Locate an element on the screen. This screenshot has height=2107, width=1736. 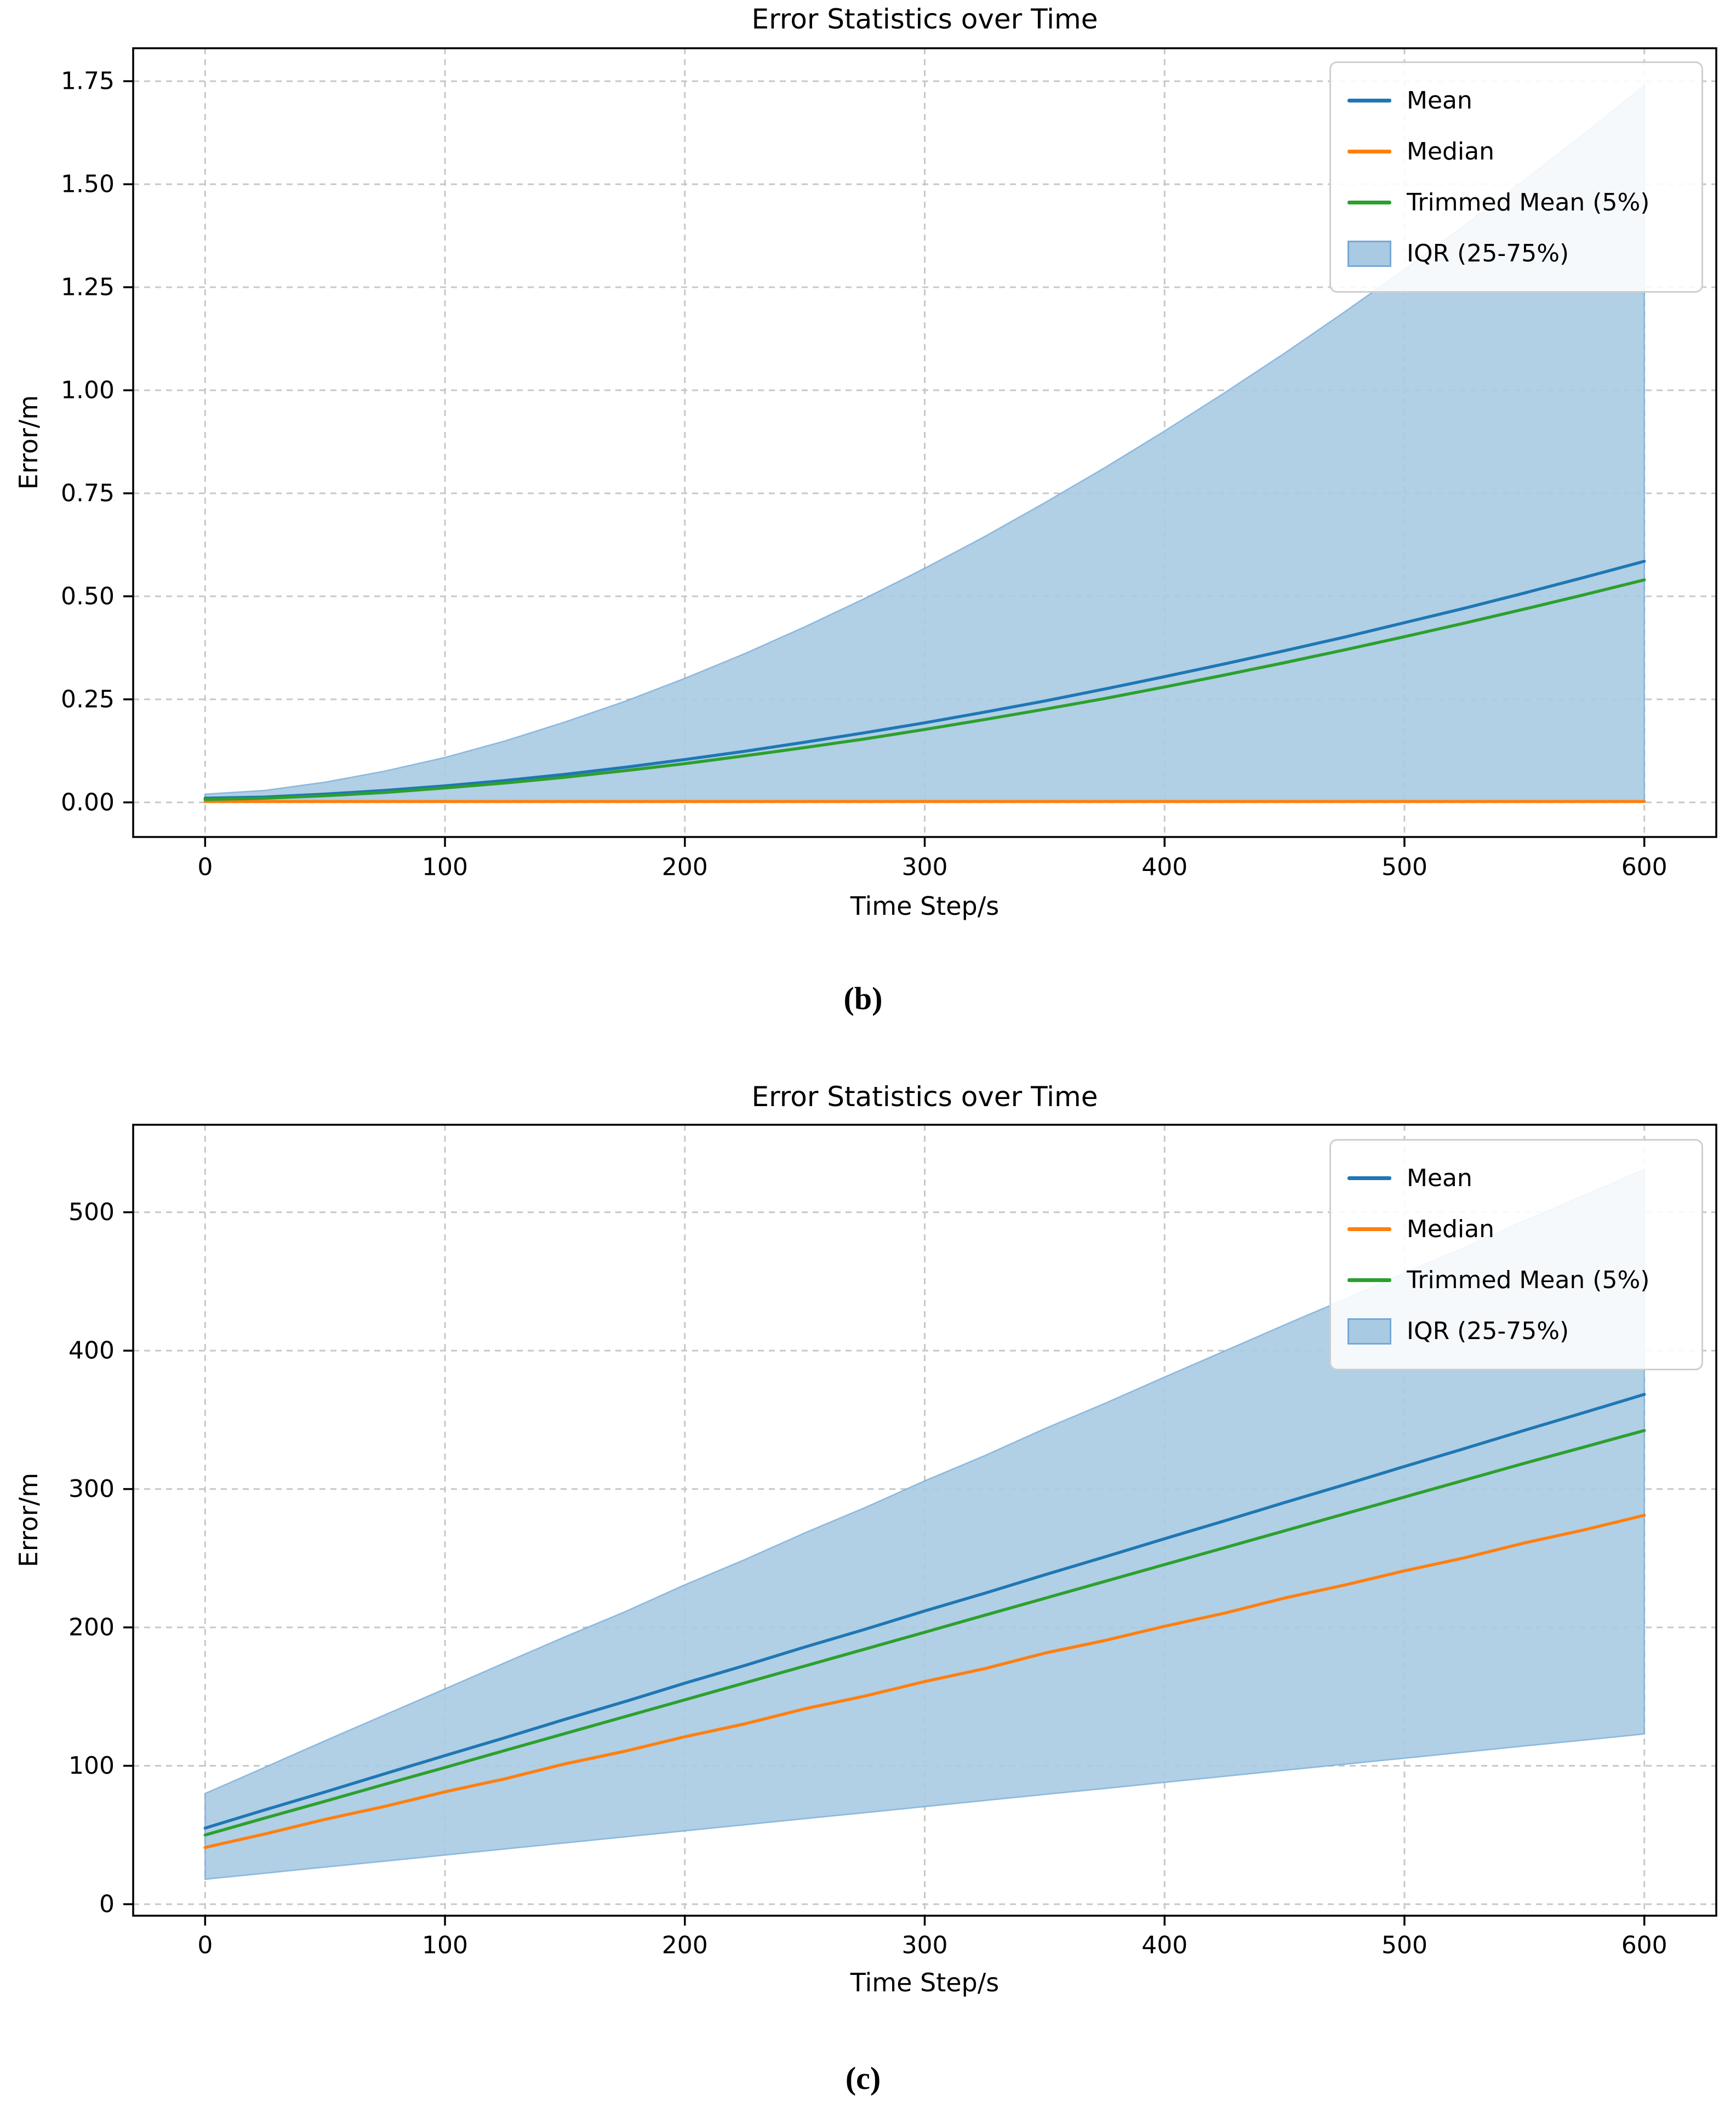
y-tick-label: 300 is located at coordinates (91, 1489).